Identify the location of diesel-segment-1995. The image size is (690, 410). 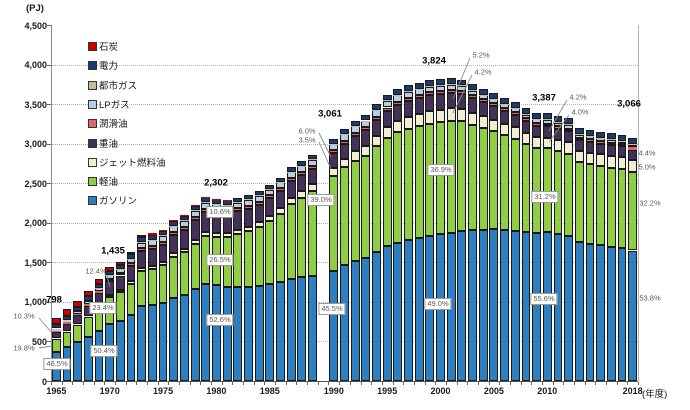
(387, 192).